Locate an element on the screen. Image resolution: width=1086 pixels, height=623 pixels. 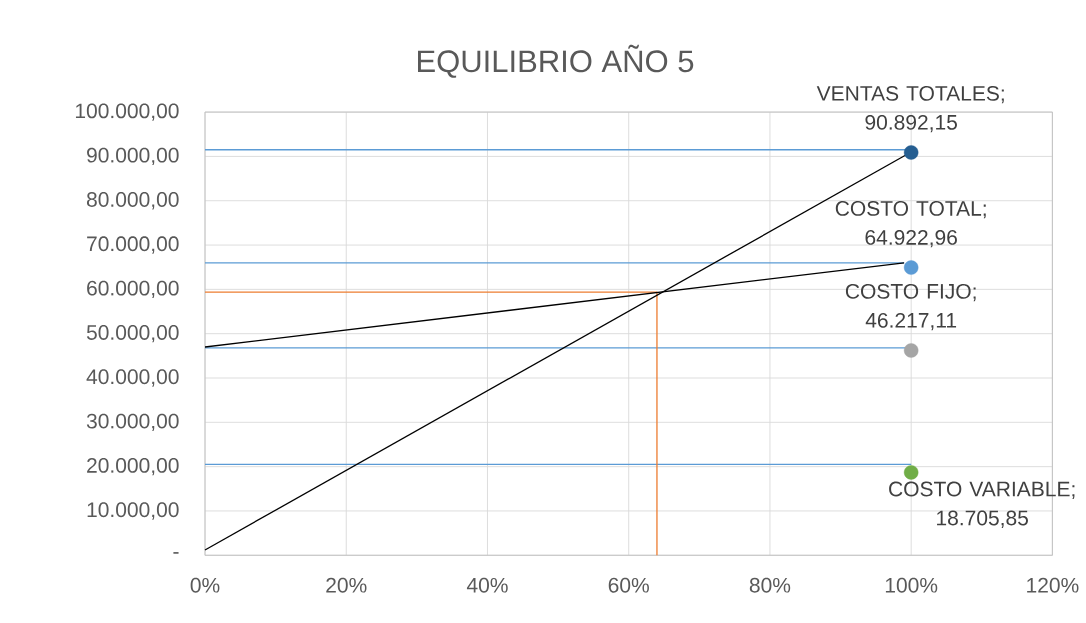
x-tick-label: 100% is located at coordinates (911, 585).